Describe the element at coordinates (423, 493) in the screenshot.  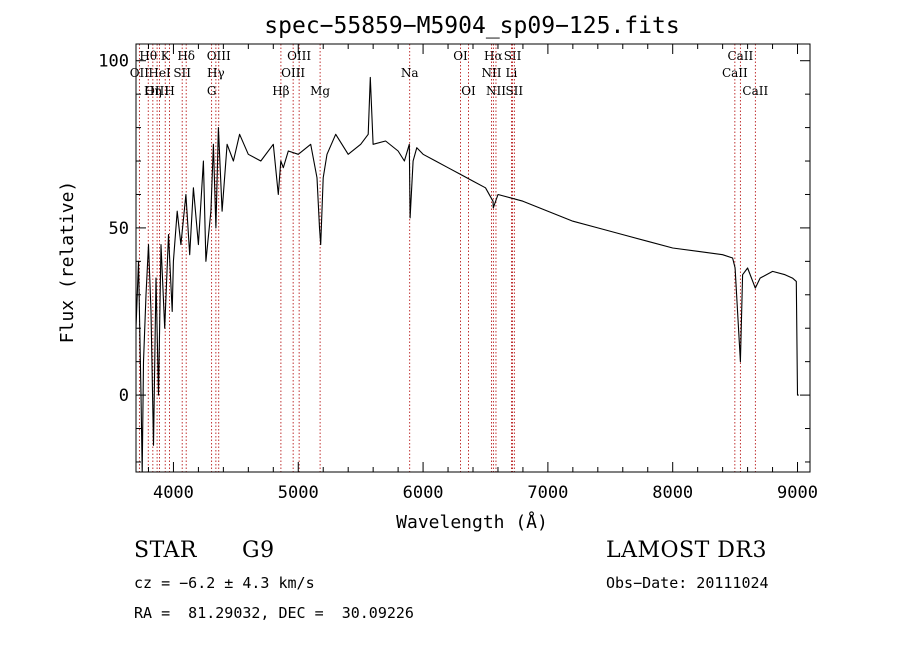
I see `x-tick-label: 6000` at that location.